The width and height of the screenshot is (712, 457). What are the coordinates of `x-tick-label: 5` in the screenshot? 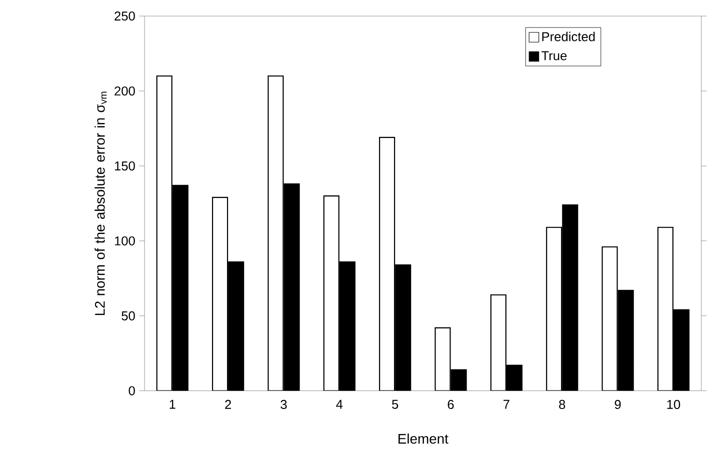 It's located at (395, 404).